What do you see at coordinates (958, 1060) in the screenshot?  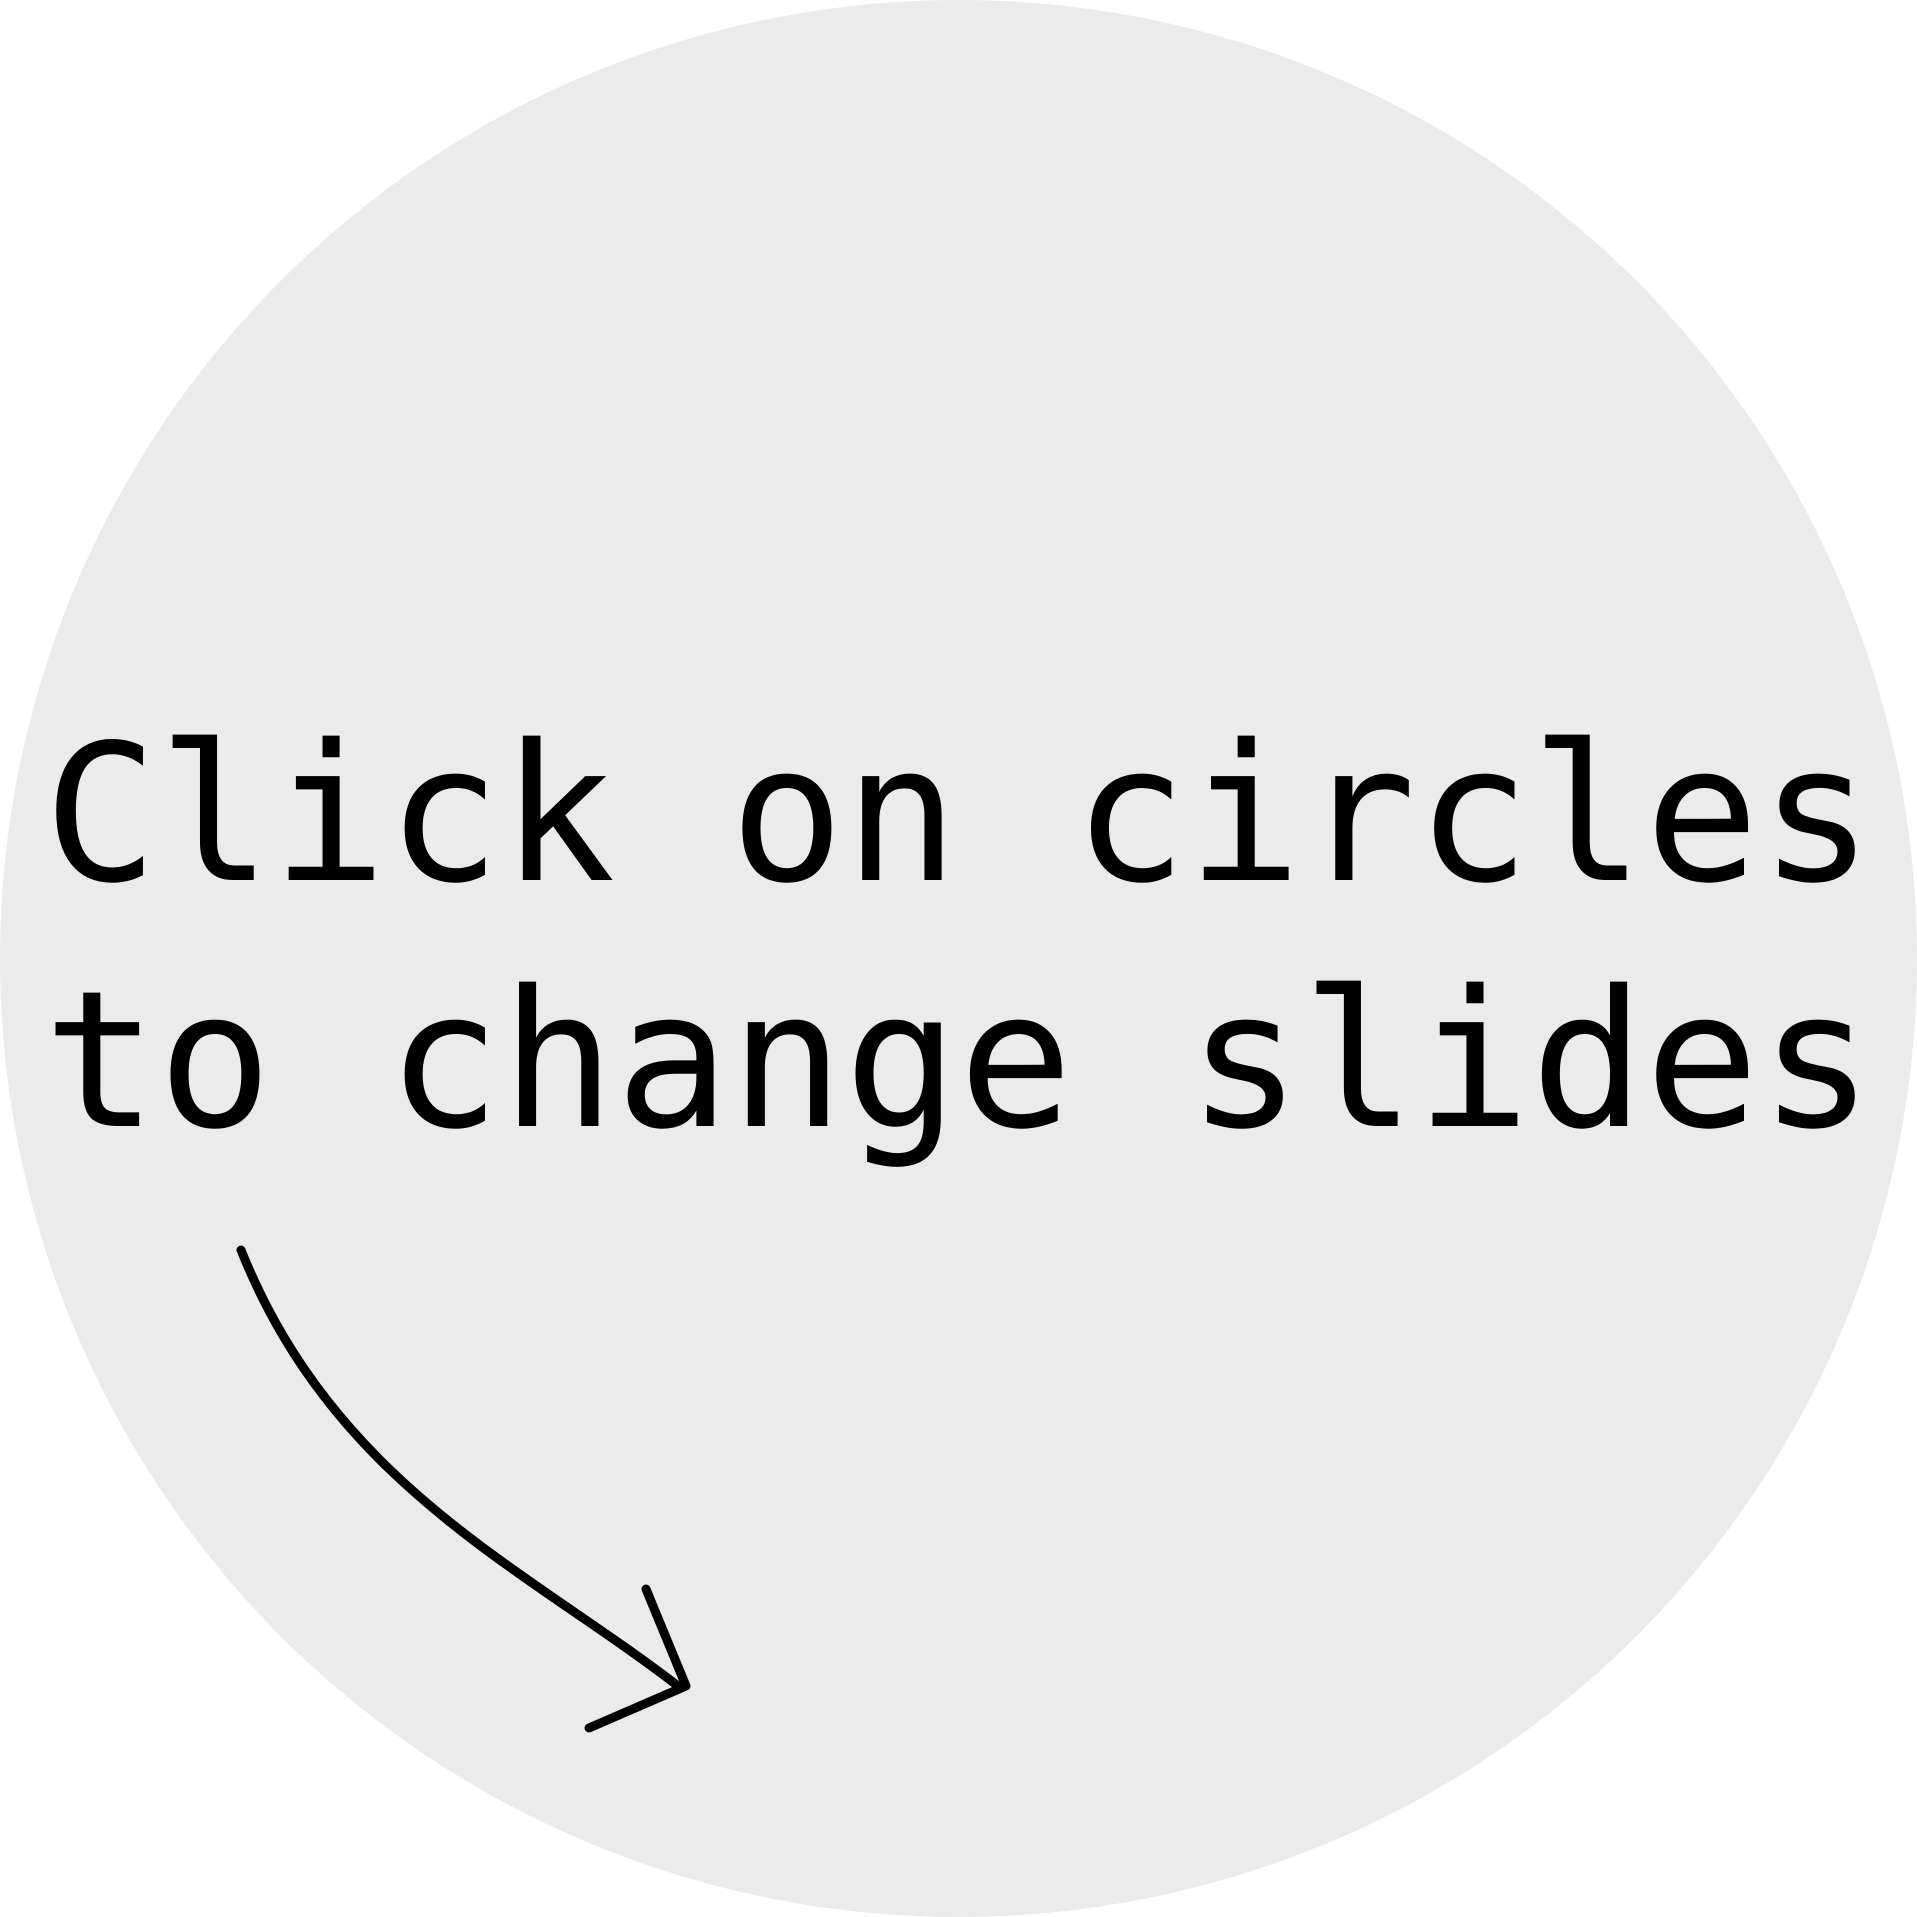 I see `hint-text-line-2: to change slides` at bounding box center [958, 1060].